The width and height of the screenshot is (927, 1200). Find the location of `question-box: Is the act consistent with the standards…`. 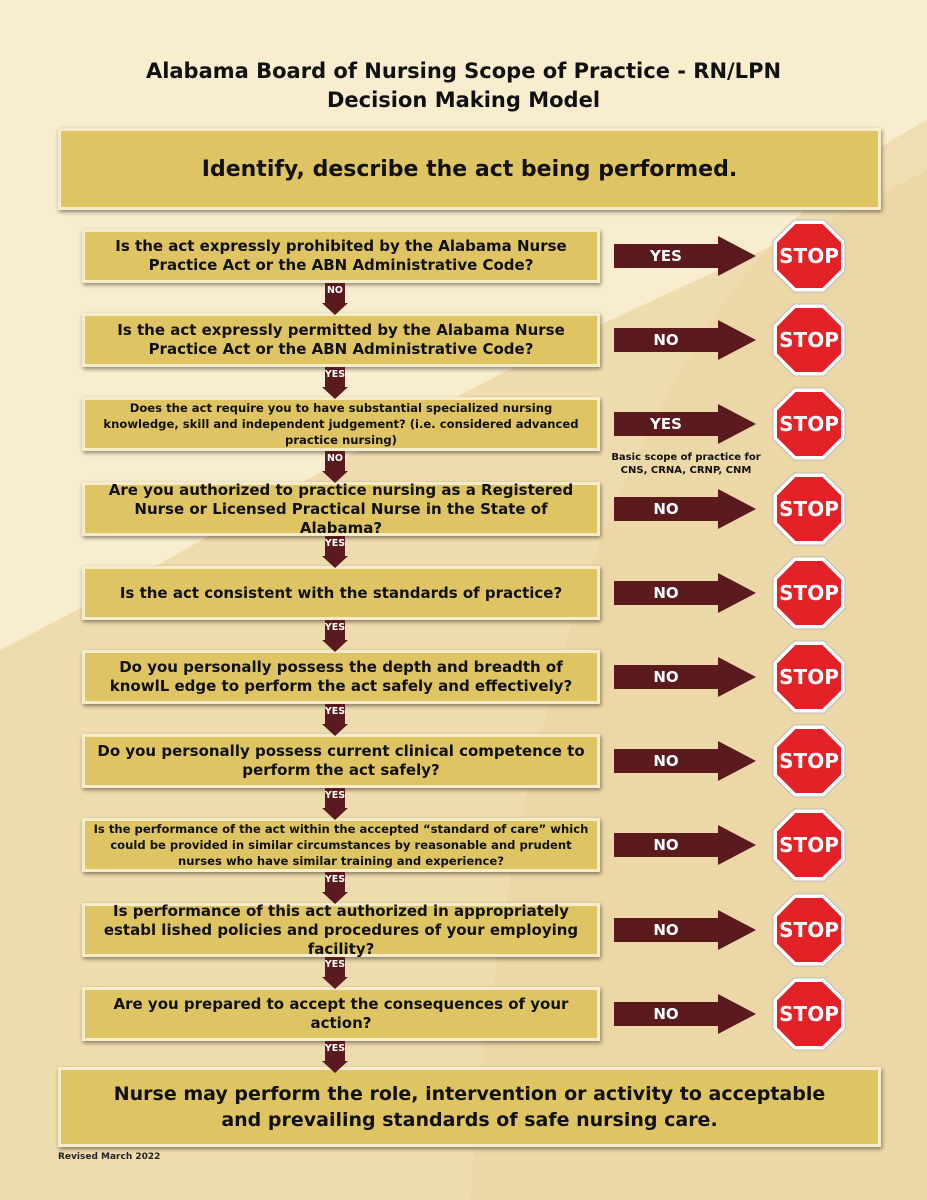

question-box: Is the act consistent with the standards… is located at coordinates (341, 593).